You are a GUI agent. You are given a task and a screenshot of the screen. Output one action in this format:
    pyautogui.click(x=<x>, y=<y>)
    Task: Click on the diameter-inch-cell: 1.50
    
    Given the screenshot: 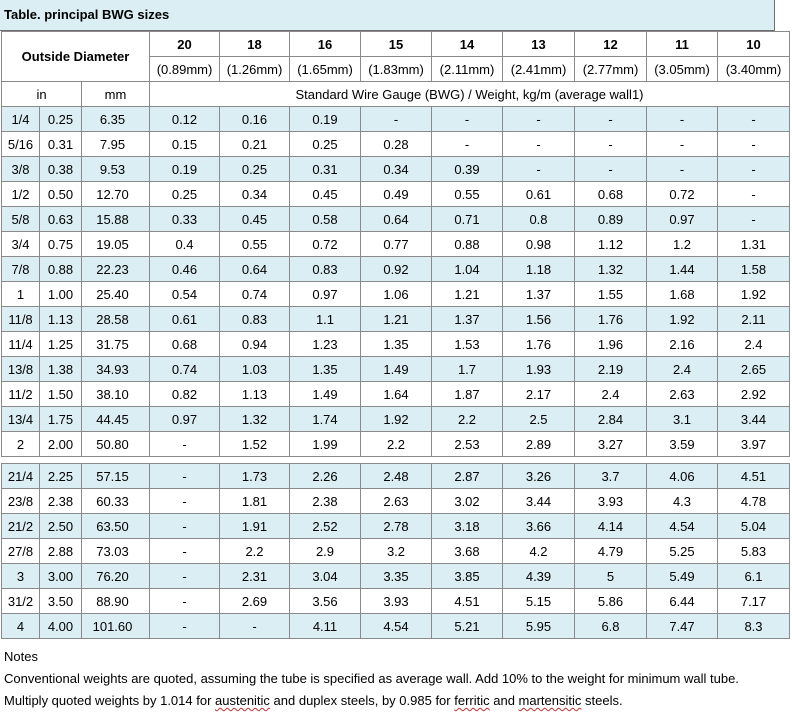 What is the action you would take?
    pyautogui.click(x=60, y=394)
    